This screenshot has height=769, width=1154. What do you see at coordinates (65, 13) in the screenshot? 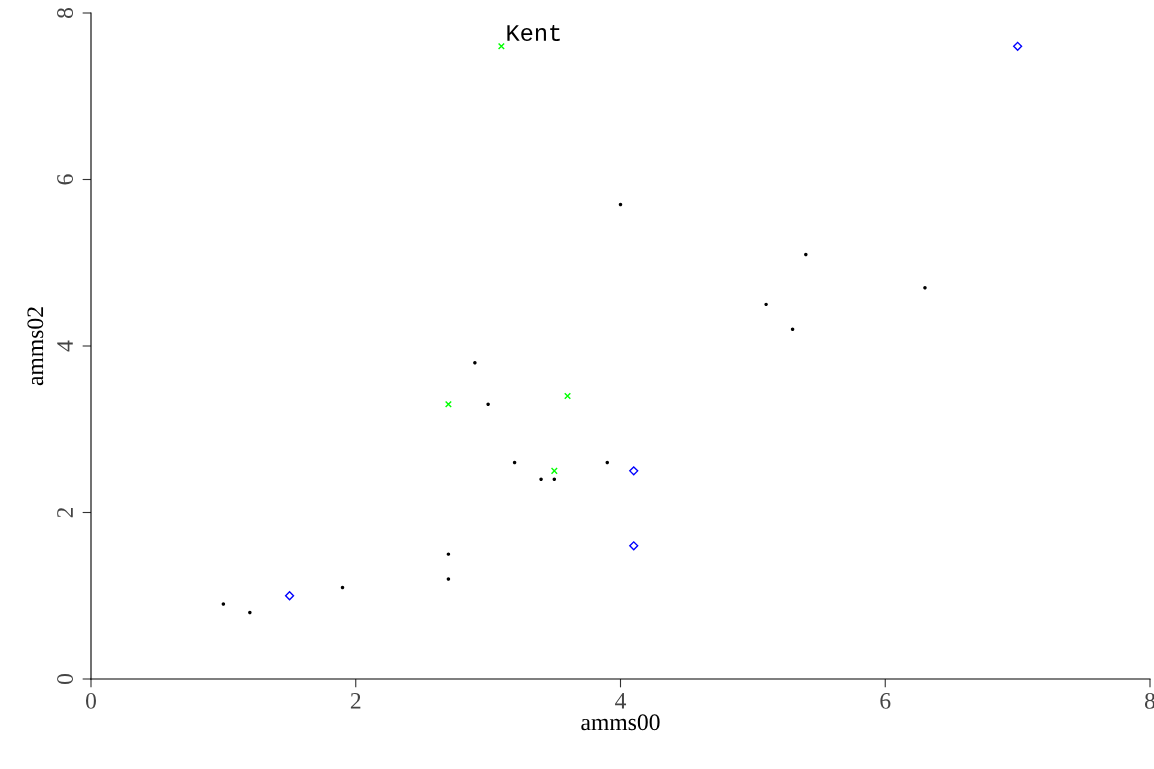
I see `y-tick-label: 8` at bounding box center [65, 13].